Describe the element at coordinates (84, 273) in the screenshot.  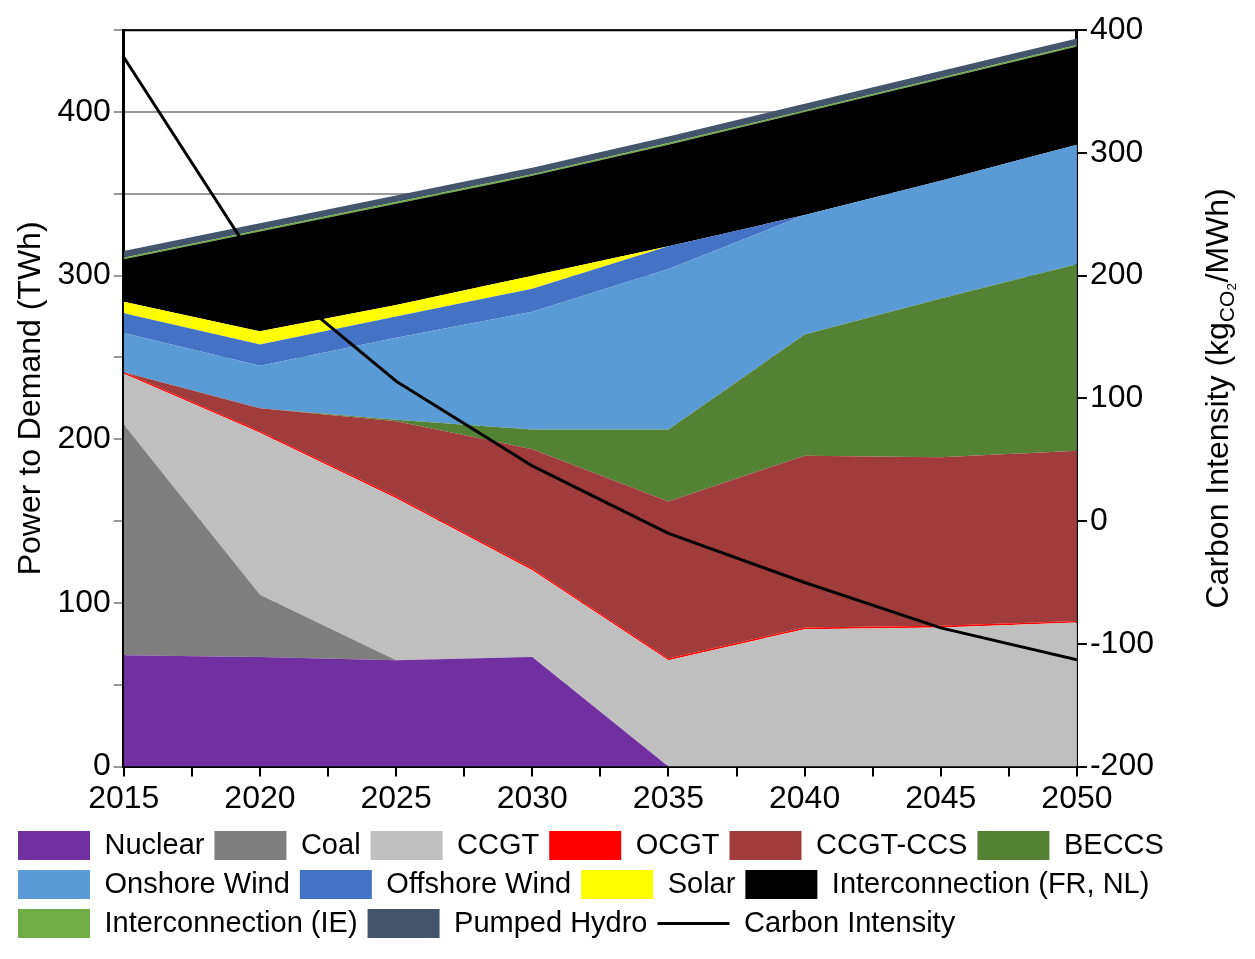
I see `y-tick-label: 300` at that location.